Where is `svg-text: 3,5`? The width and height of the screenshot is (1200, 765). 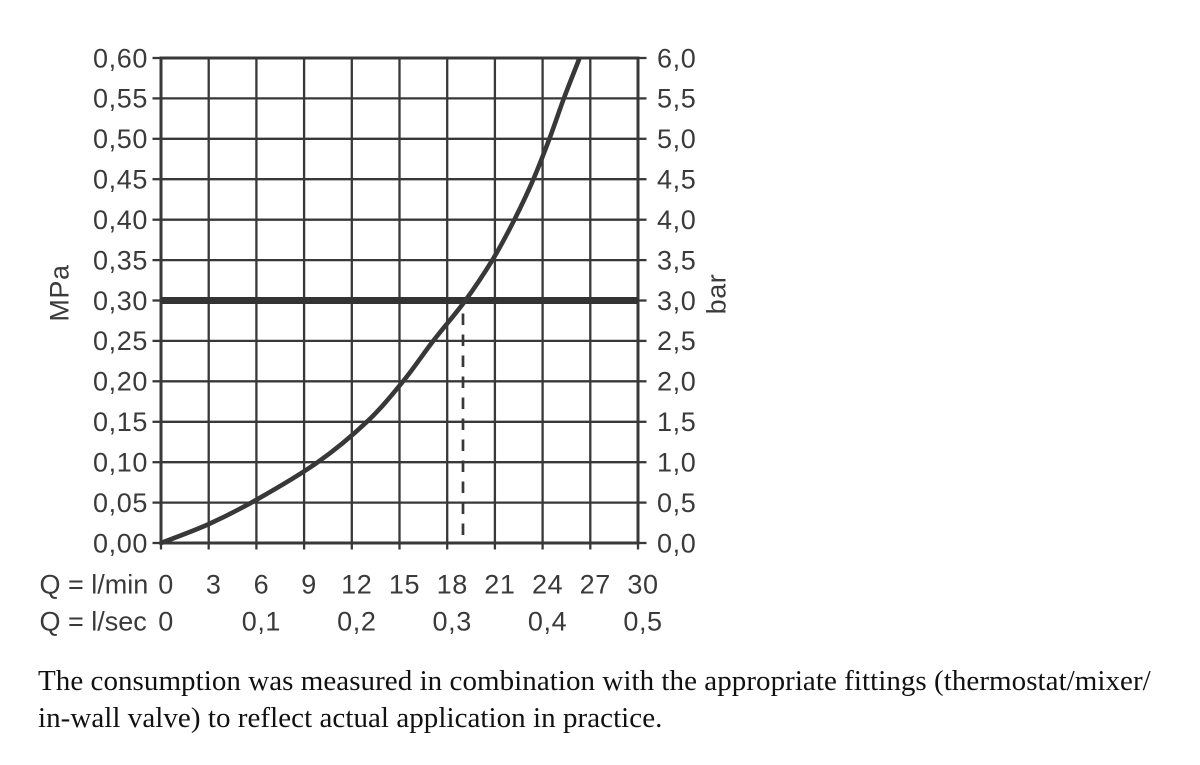
svg-text: 3,5 is located at coordinates (676, 260).